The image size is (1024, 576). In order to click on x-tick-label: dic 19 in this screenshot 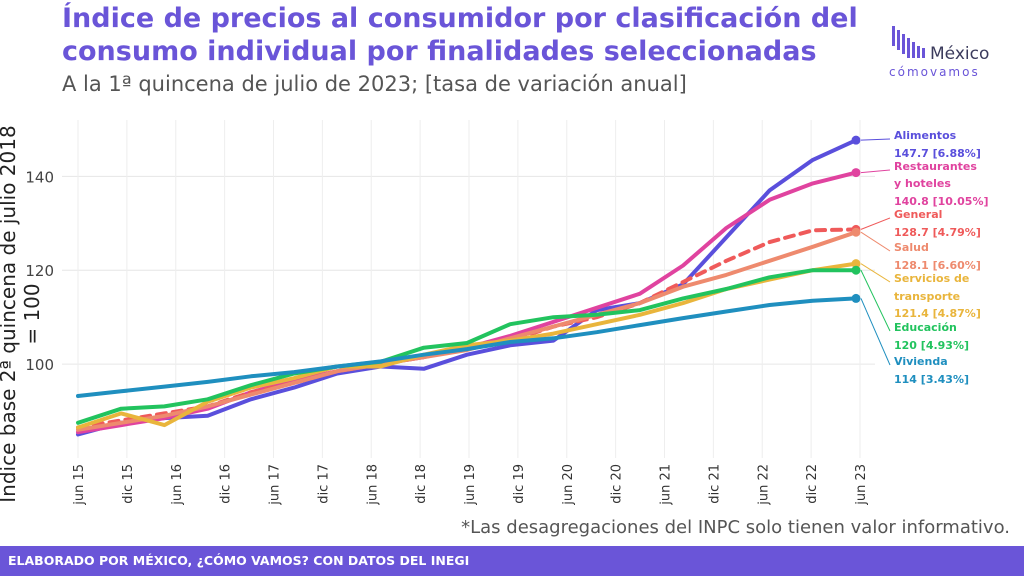, I will do `click(519, 484)`.